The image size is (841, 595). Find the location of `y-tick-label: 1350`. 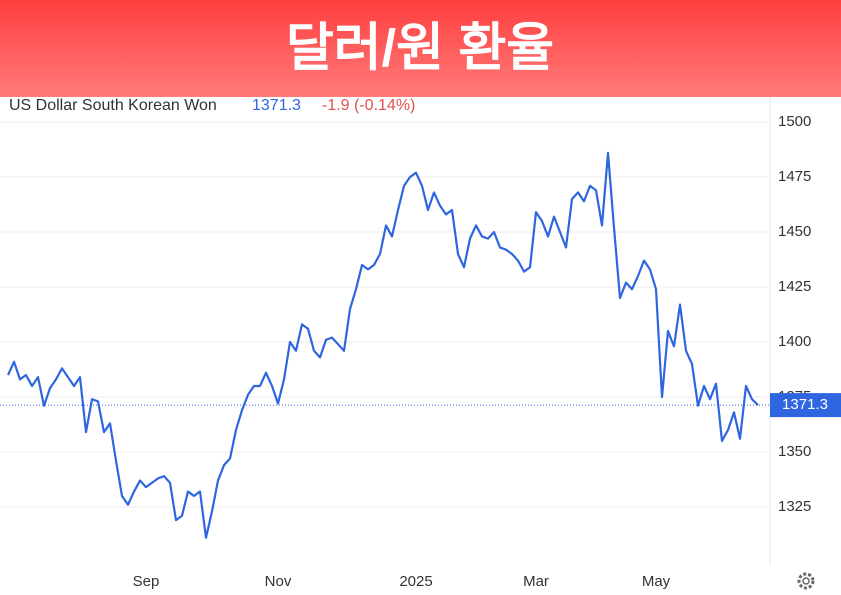

y-tick-label: 1350 is located at coordinates (794, 451).